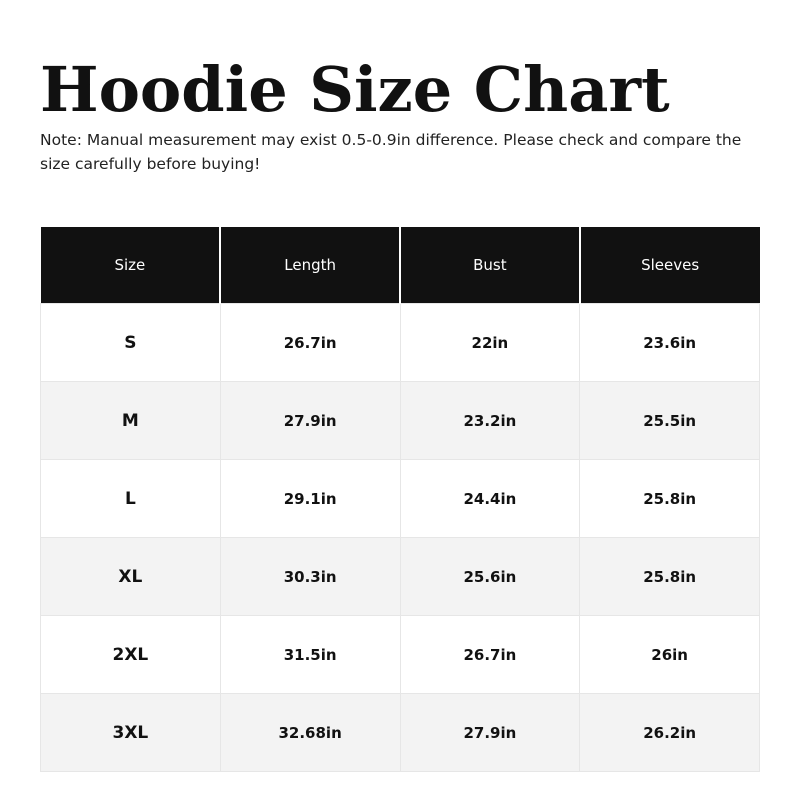 Image resolution: width=800 pixels, height=800 pixels. Describe the element at coordinates (130, 498) in the screenshot. I see `cell-size: L` at that location.